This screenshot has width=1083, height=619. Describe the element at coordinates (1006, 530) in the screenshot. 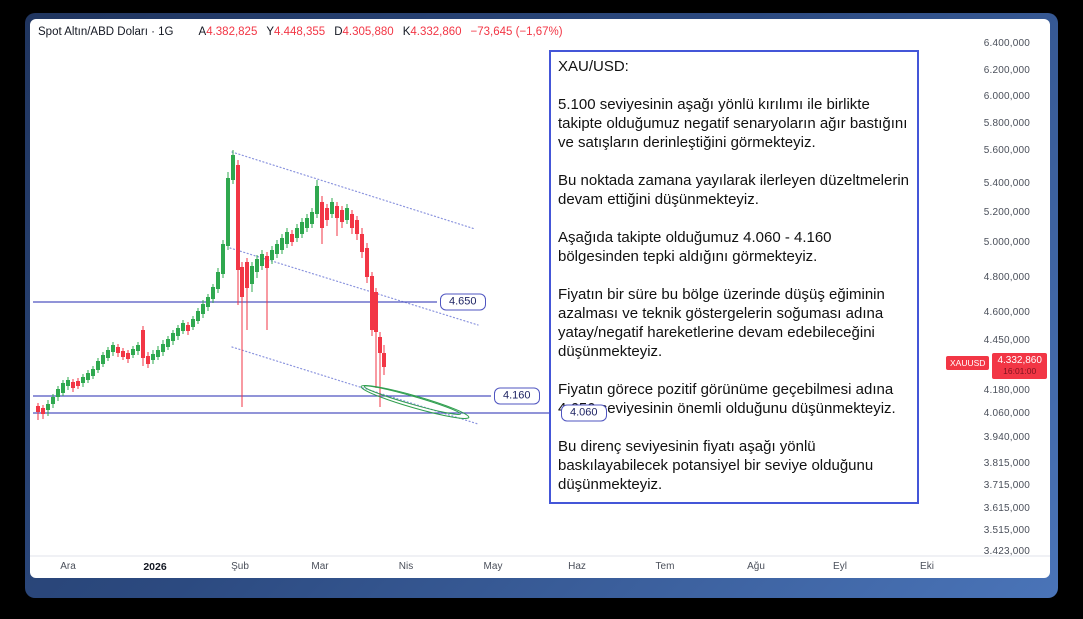

I see `price-tick-label: 3.515,000` at that location.